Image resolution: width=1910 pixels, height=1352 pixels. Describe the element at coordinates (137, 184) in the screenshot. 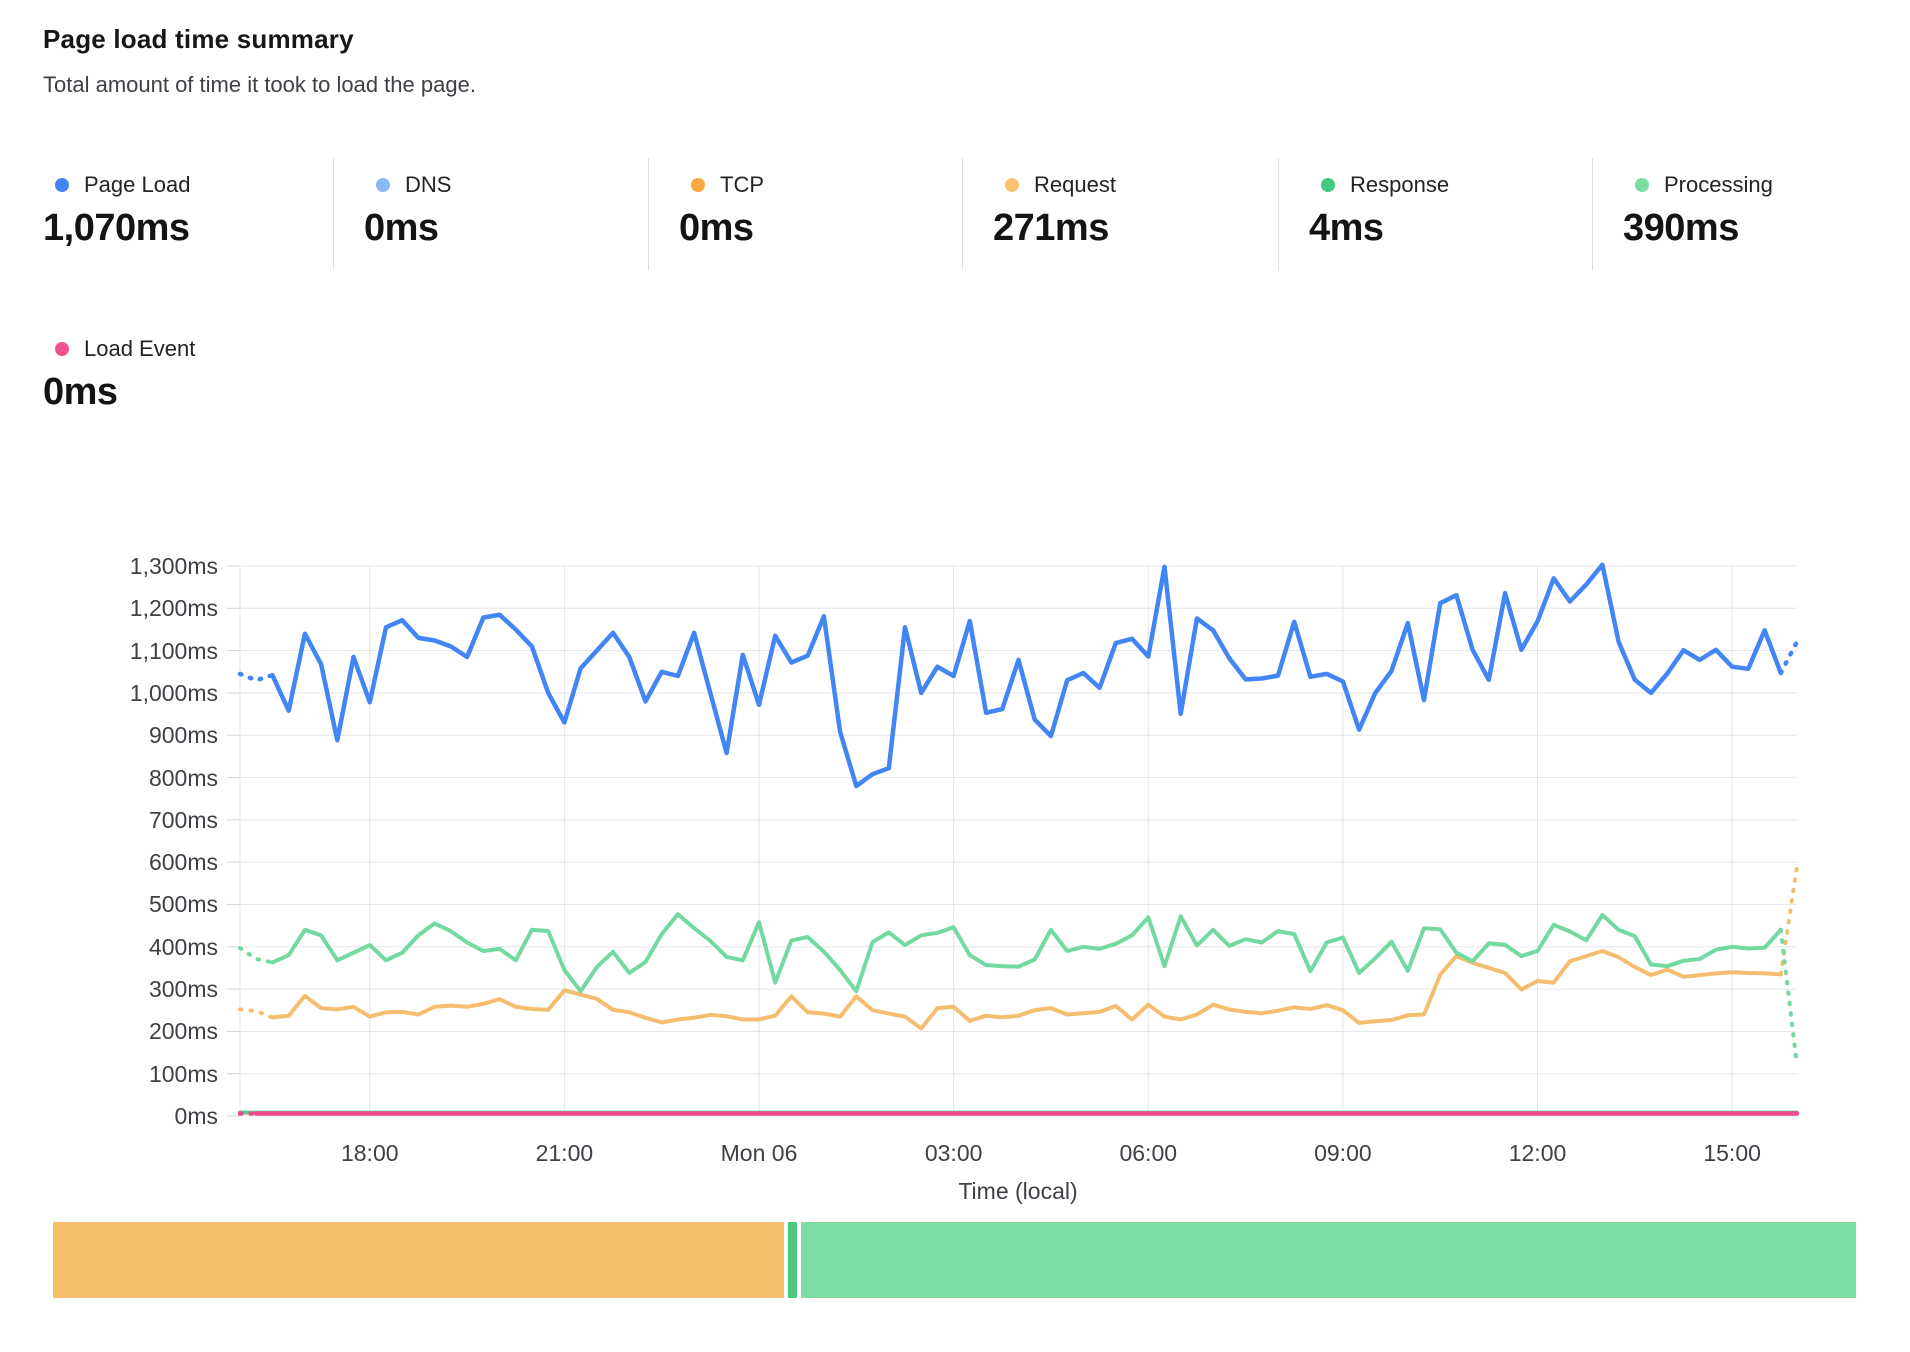

I see `metric-page-load-label: Page Load` at that location.